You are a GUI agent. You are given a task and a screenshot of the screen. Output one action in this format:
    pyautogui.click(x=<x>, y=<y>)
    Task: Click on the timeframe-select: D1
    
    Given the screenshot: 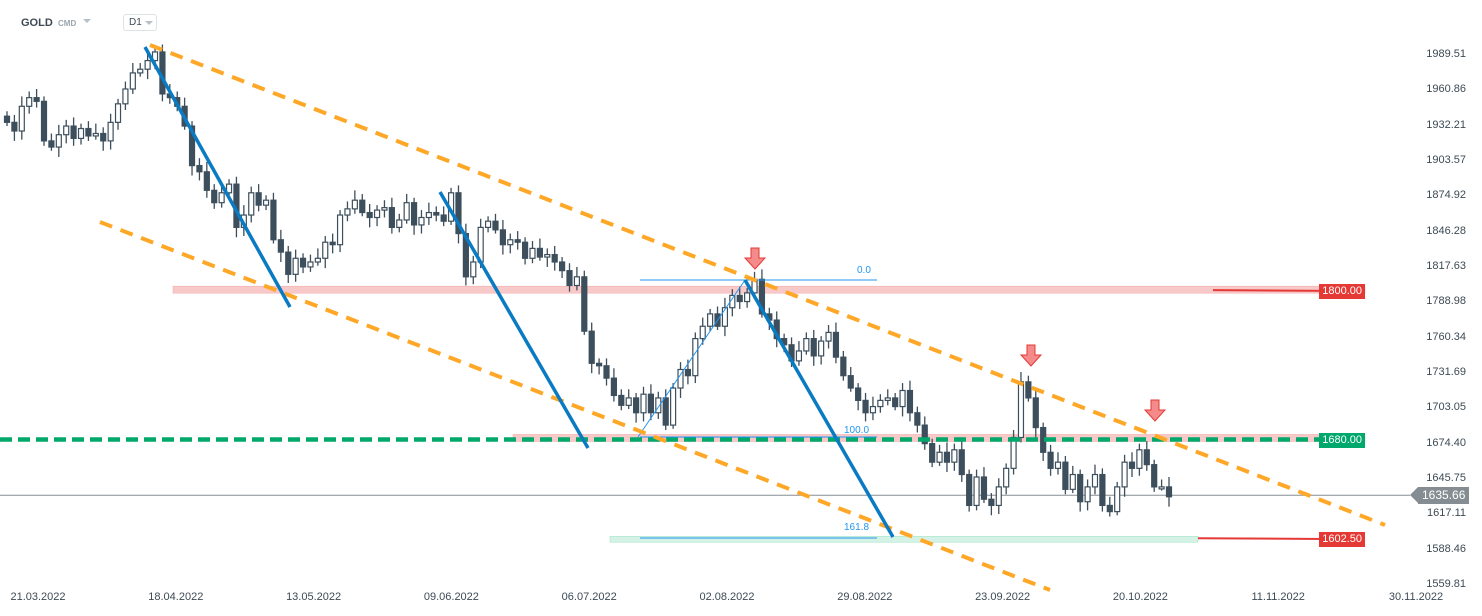 What is the action you would take?
    pyautogui.click(x=140, y=22)
    